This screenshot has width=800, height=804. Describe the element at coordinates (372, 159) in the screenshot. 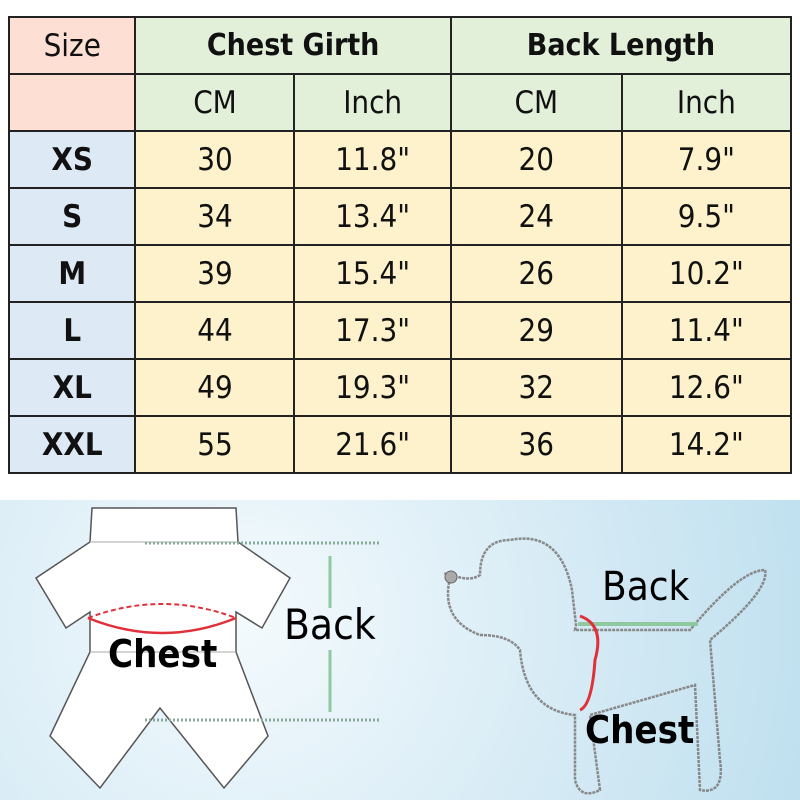

I see `chest-in-cell: 11.8"` at that location.